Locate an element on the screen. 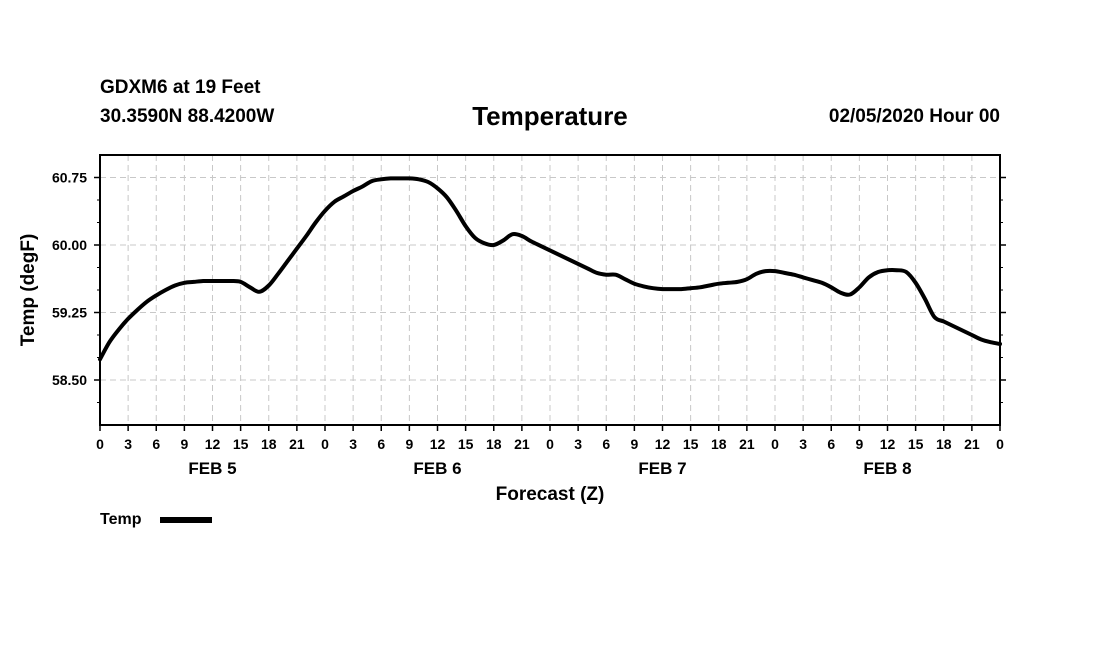  day-labels: FEB 5 FEB 6 FEB 7 FEB 8 is located at coordinates (549, 468).